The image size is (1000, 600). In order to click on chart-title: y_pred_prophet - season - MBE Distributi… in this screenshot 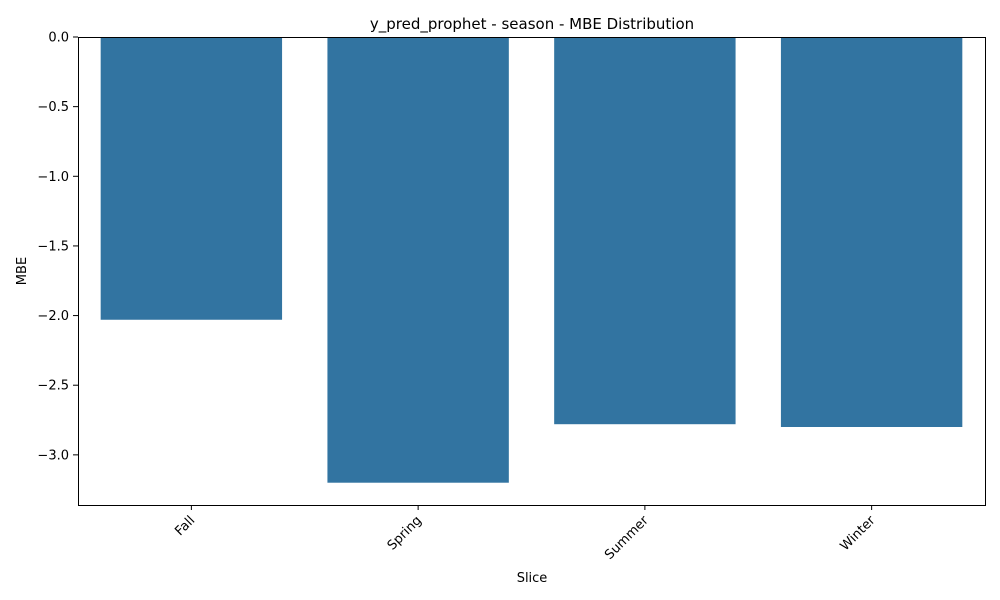, I will do `click(532, 24)`.